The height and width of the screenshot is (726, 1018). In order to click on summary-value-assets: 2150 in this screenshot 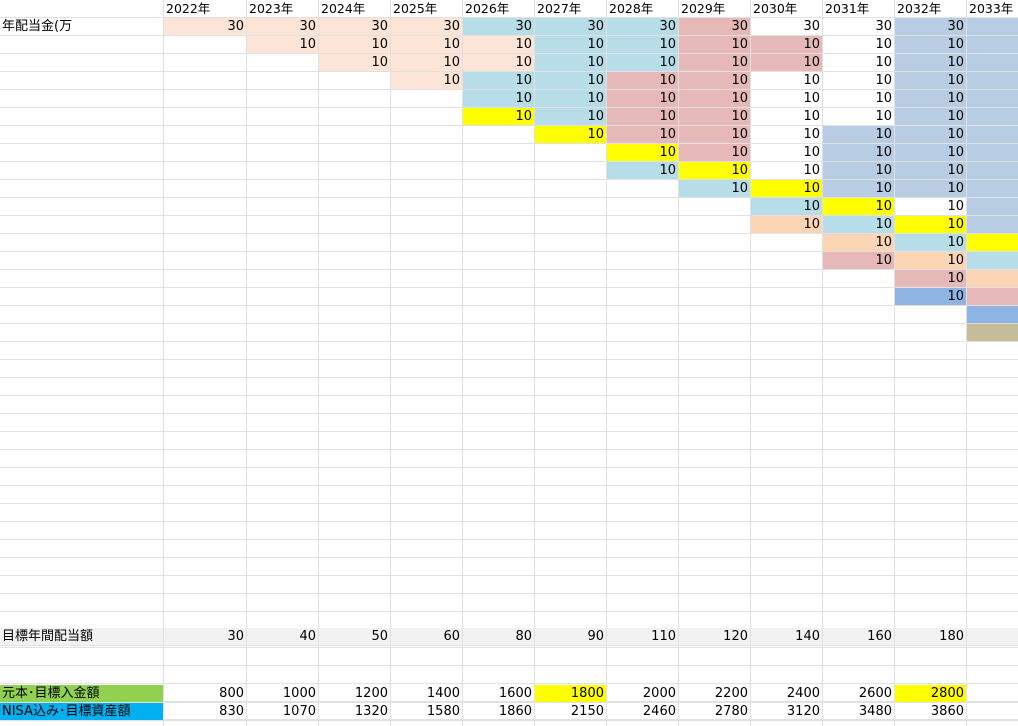, I will do `click(571, 712)`.